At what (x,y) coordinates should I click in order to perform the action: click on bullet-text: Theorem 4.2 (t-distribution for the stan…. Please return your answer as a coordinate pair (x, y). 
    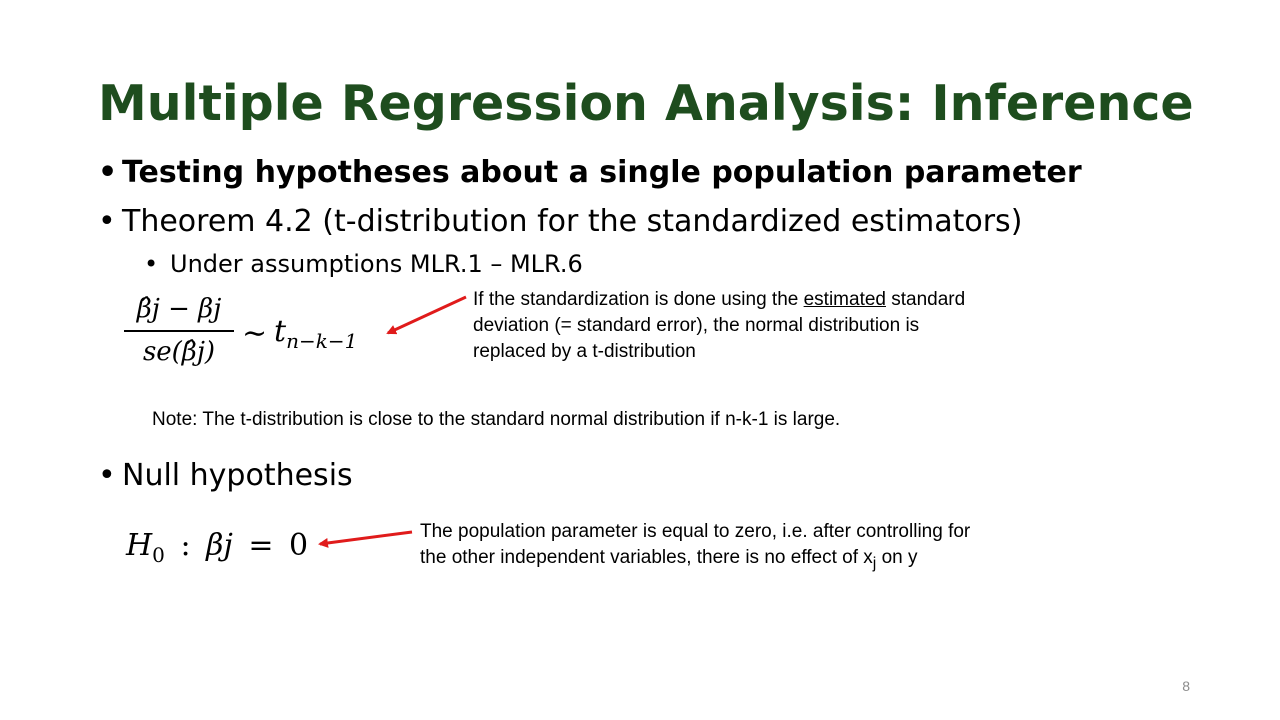
    Looking at the image, I should click on (572, 221).